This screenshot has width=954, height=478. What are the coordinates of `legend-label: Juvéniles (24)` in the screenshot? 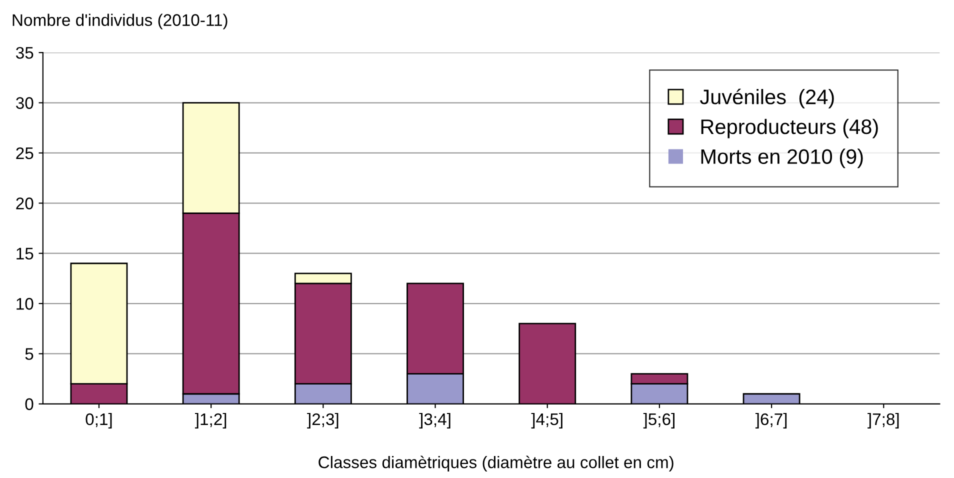 It's located at (767, 98).